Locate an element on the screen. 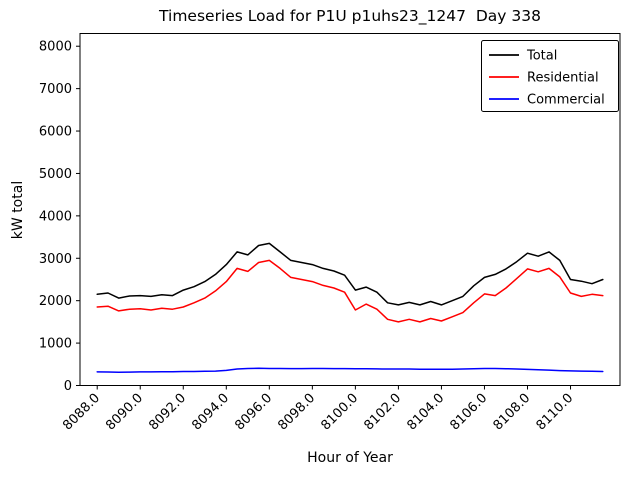 This screenshot has width=640, height=484. legend: Total Residential Commercial is located at coordinates (550, 76).